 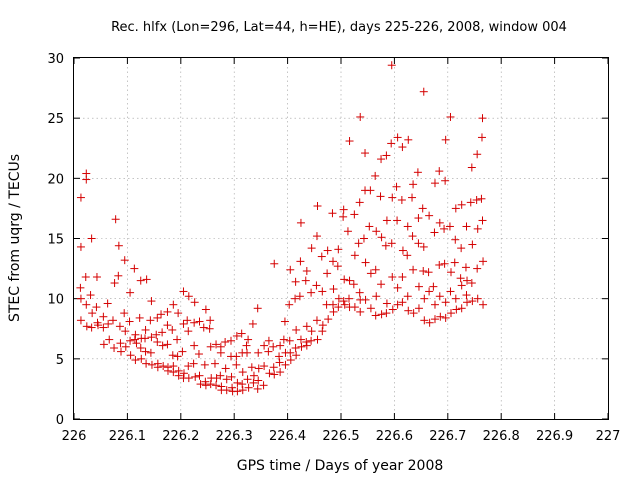 What do you see at coordinates (55, 179) in the screenshot?
I see `y-tick-label: 20` at bounding box center [55, 179].